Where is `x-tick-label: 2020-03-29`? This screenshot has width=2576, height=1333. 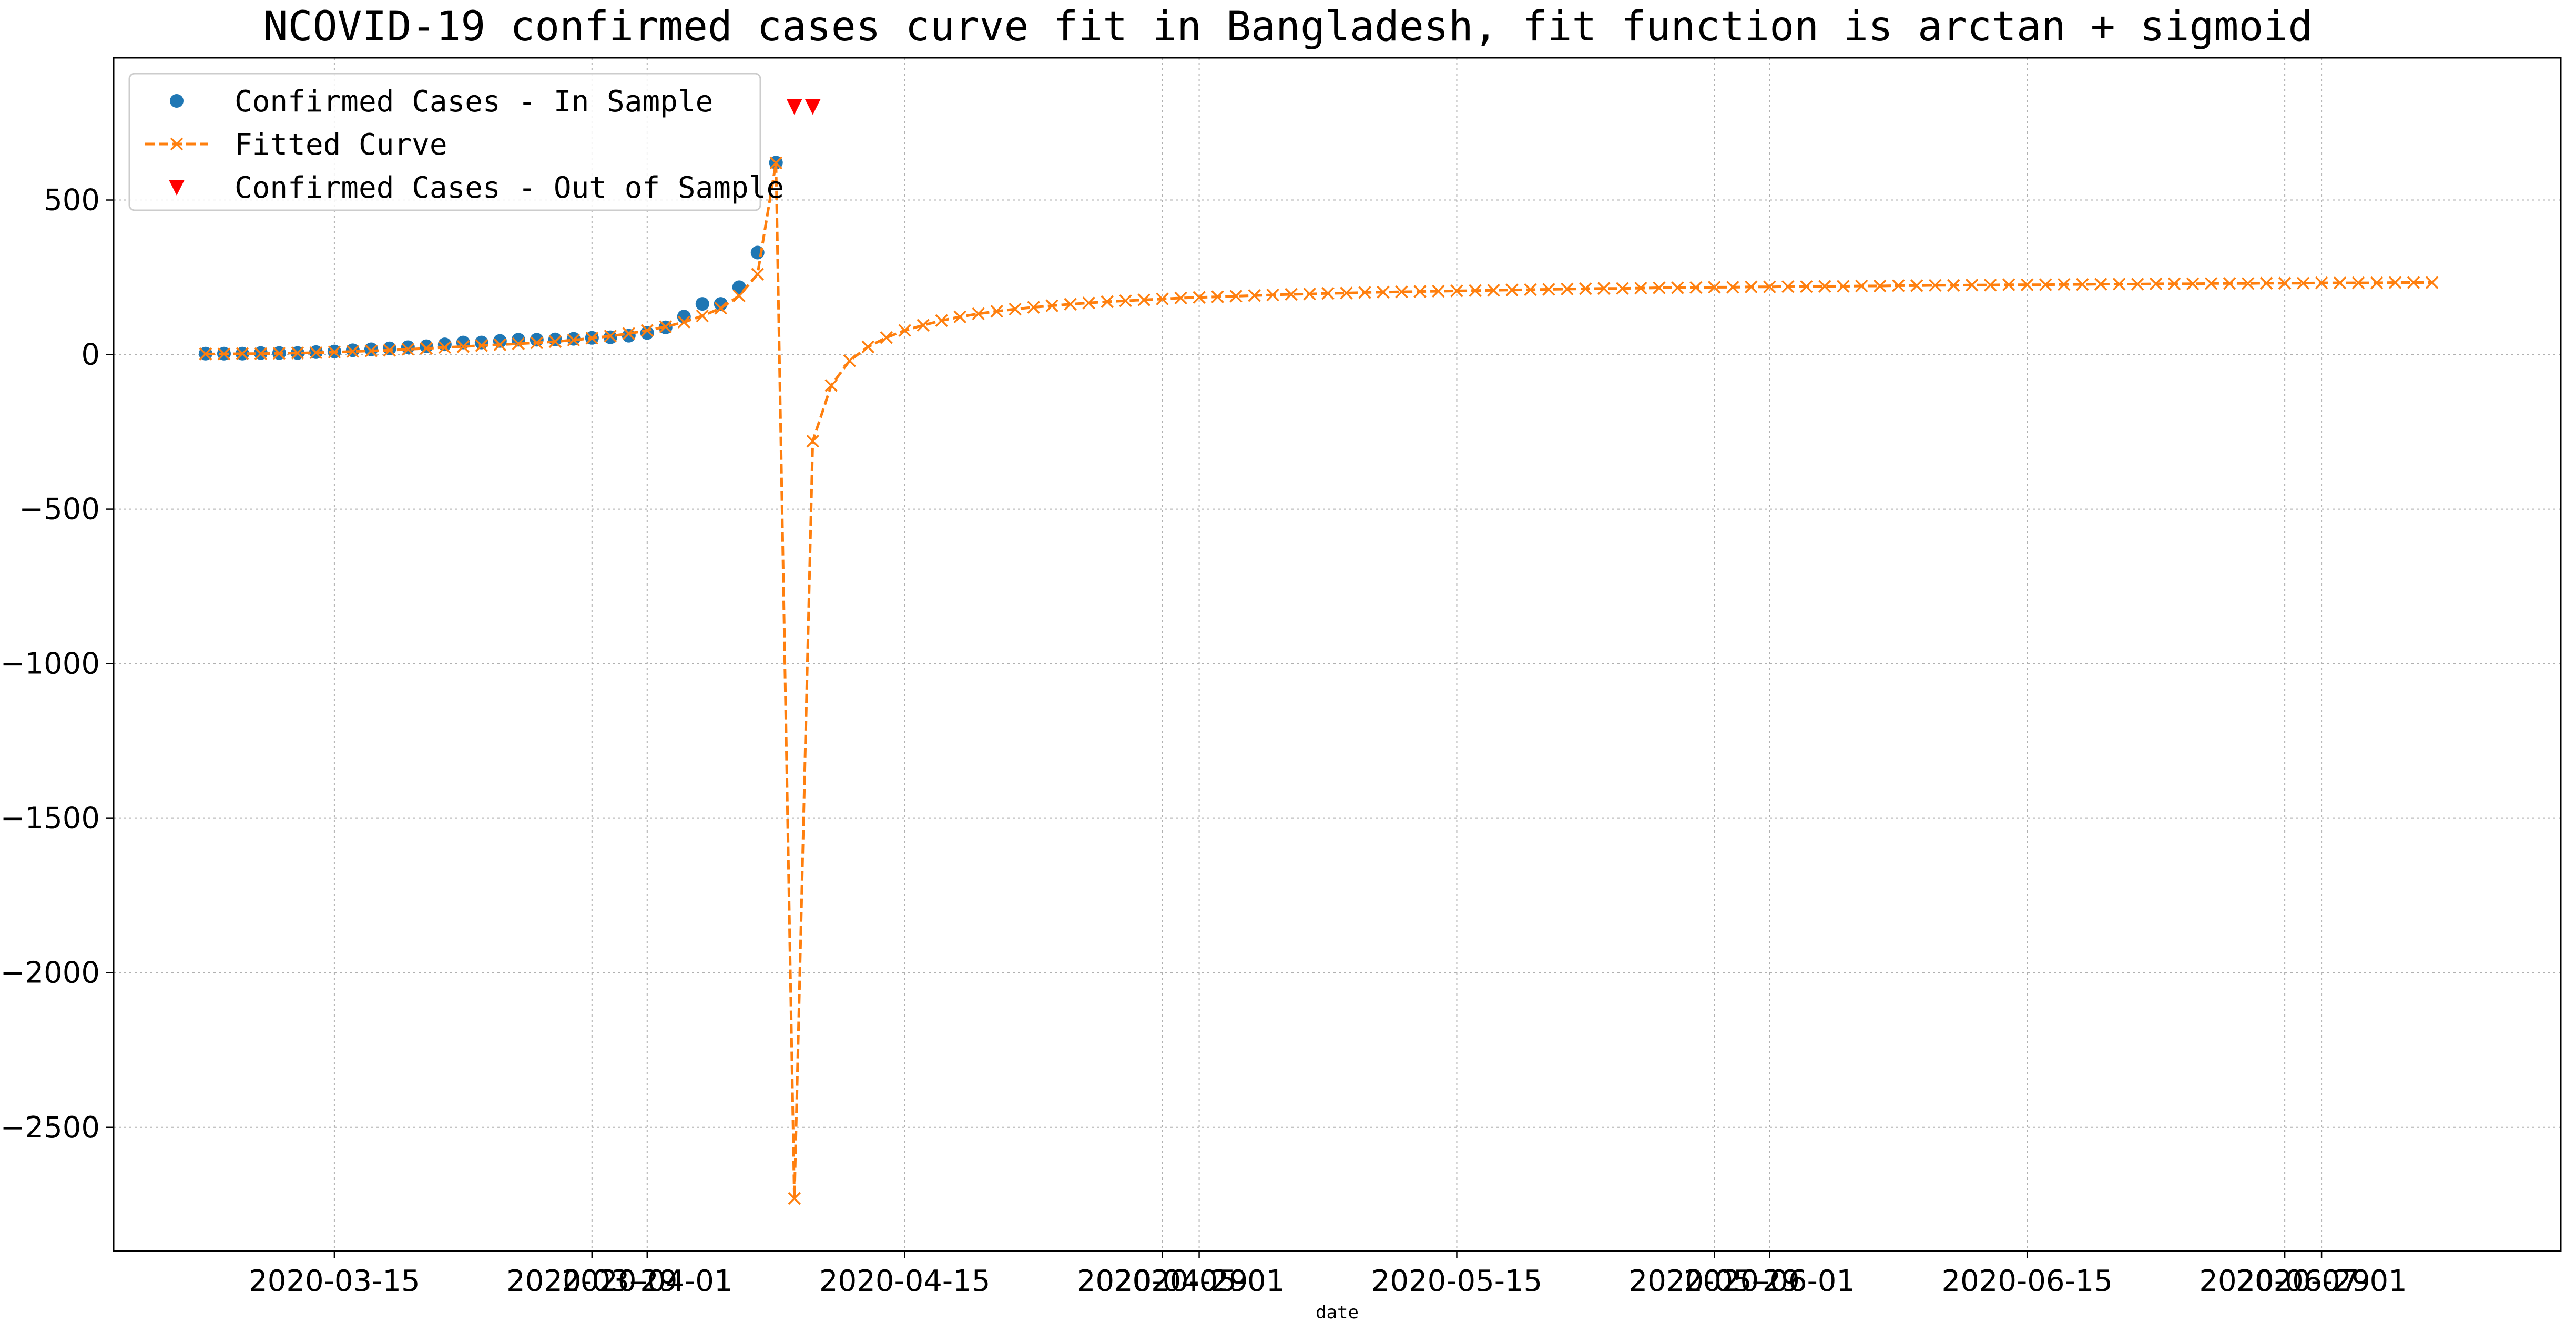
x-tick-label: 2020-03-29 is located at coordinates (591, 1281).